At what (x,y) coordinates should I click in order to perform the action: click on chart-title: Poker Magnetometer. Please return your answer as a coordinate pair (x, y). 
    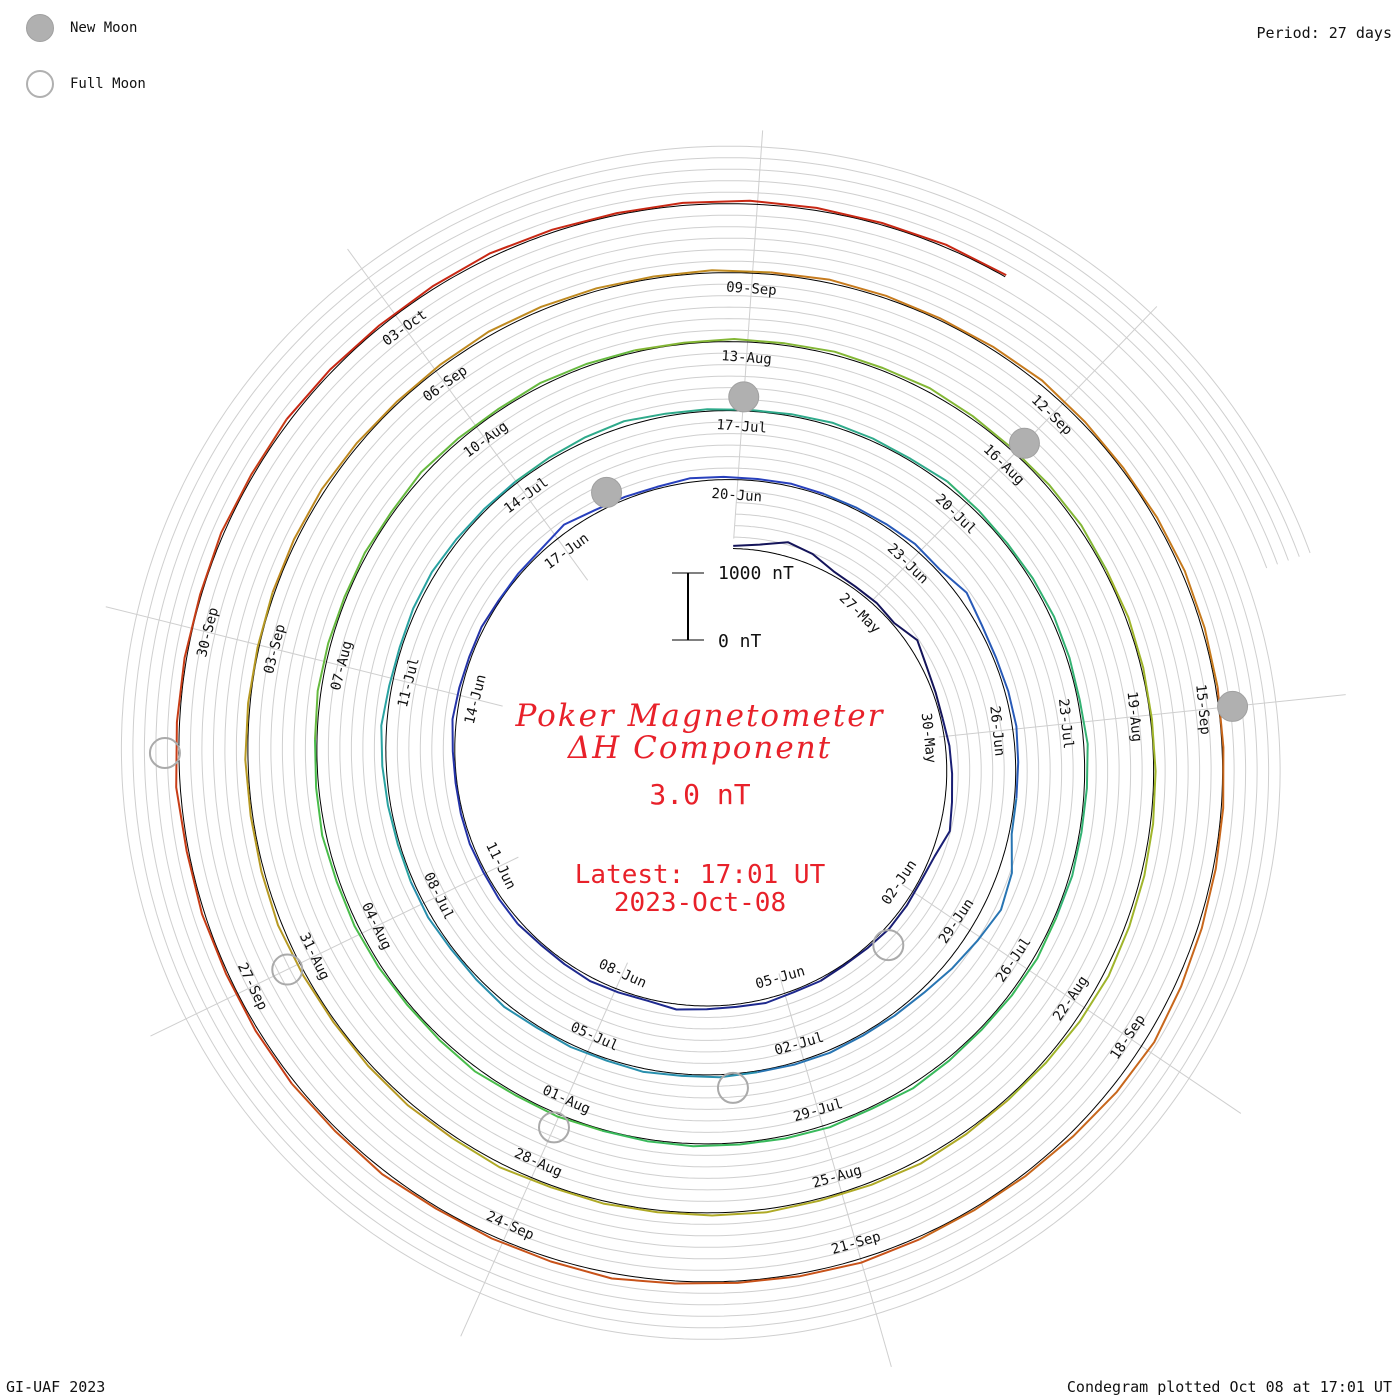
    Looking at the image, I should click on (700, 716).